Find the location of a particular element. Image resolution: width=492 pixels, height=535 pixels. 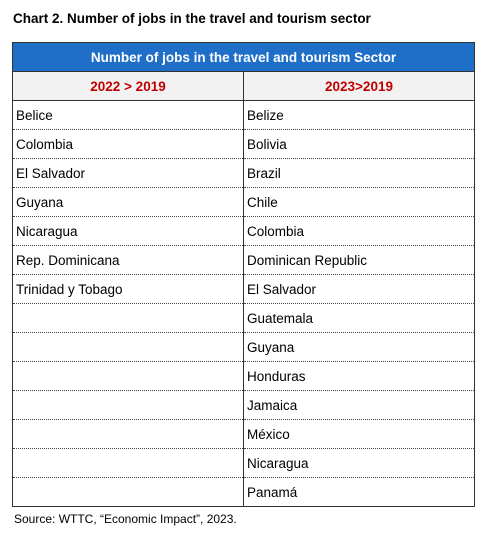

table-row: Honduras is located at coordinates (243, 376).